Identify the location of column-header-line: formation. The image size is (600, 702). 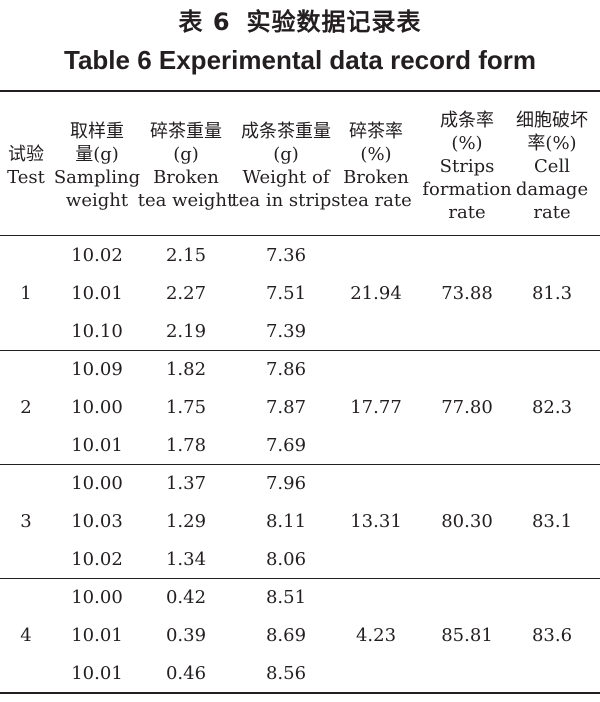
(467, 189).